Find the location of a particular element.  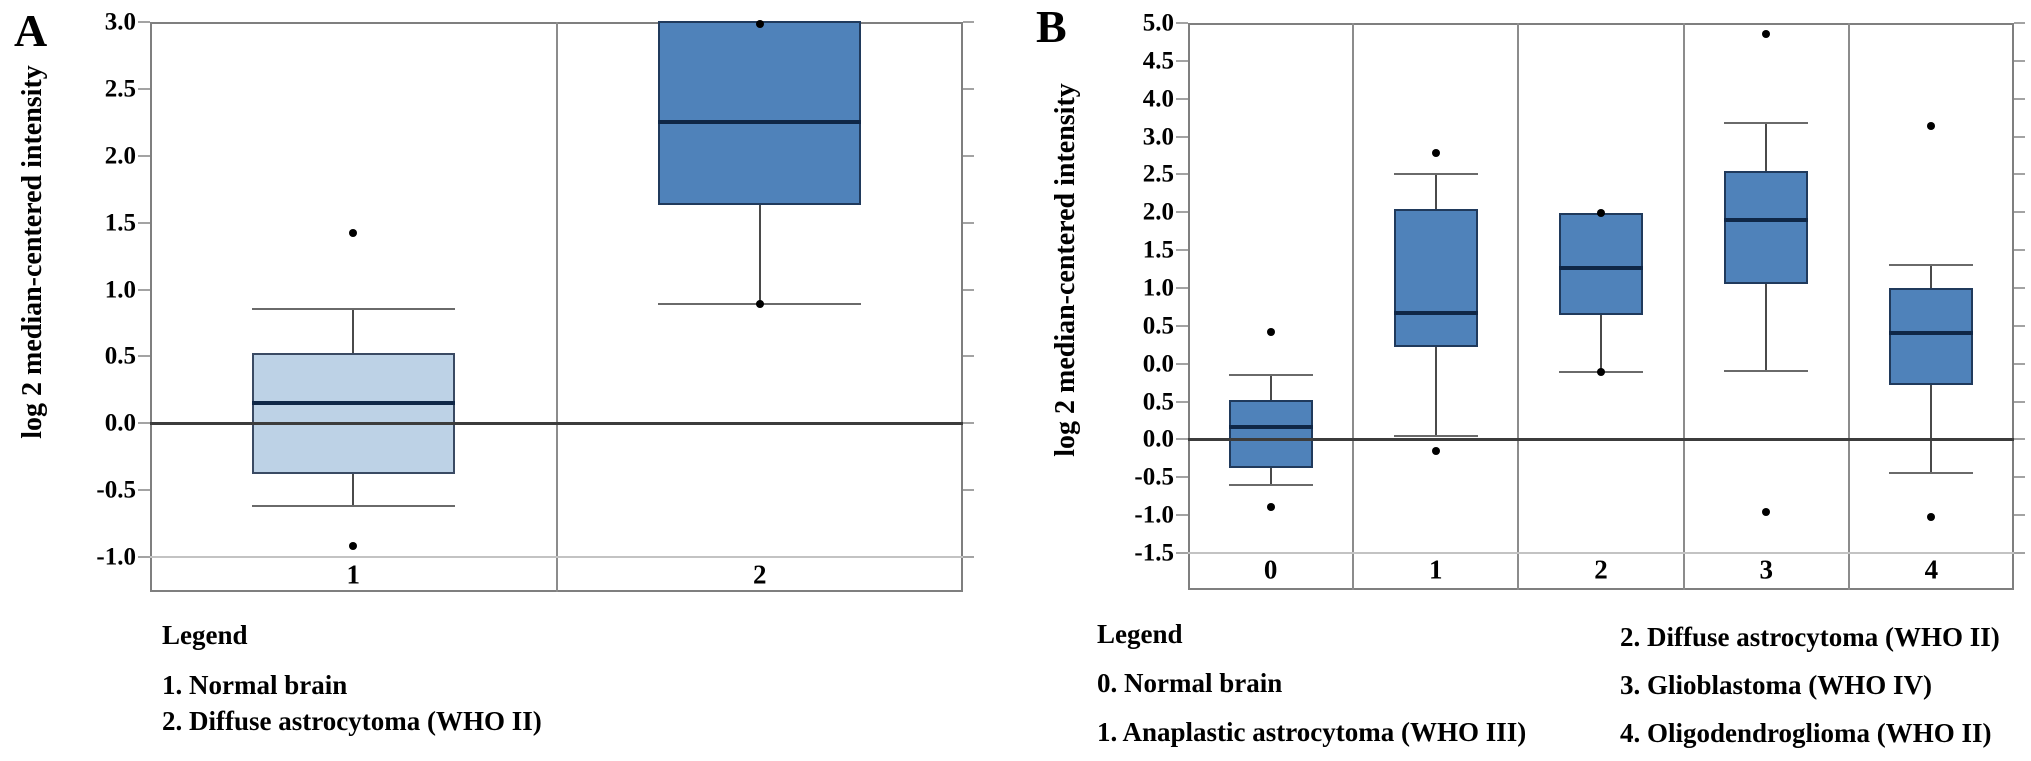

x-category-label: 0 is located at coordinates (1270, 569).